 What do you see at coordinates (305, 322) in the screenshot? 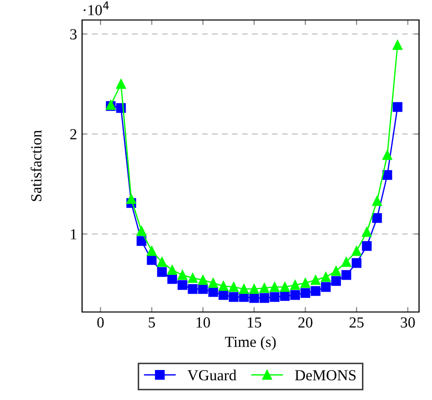
I see `x-tick-label: 20` at bounding box center [305, 322].